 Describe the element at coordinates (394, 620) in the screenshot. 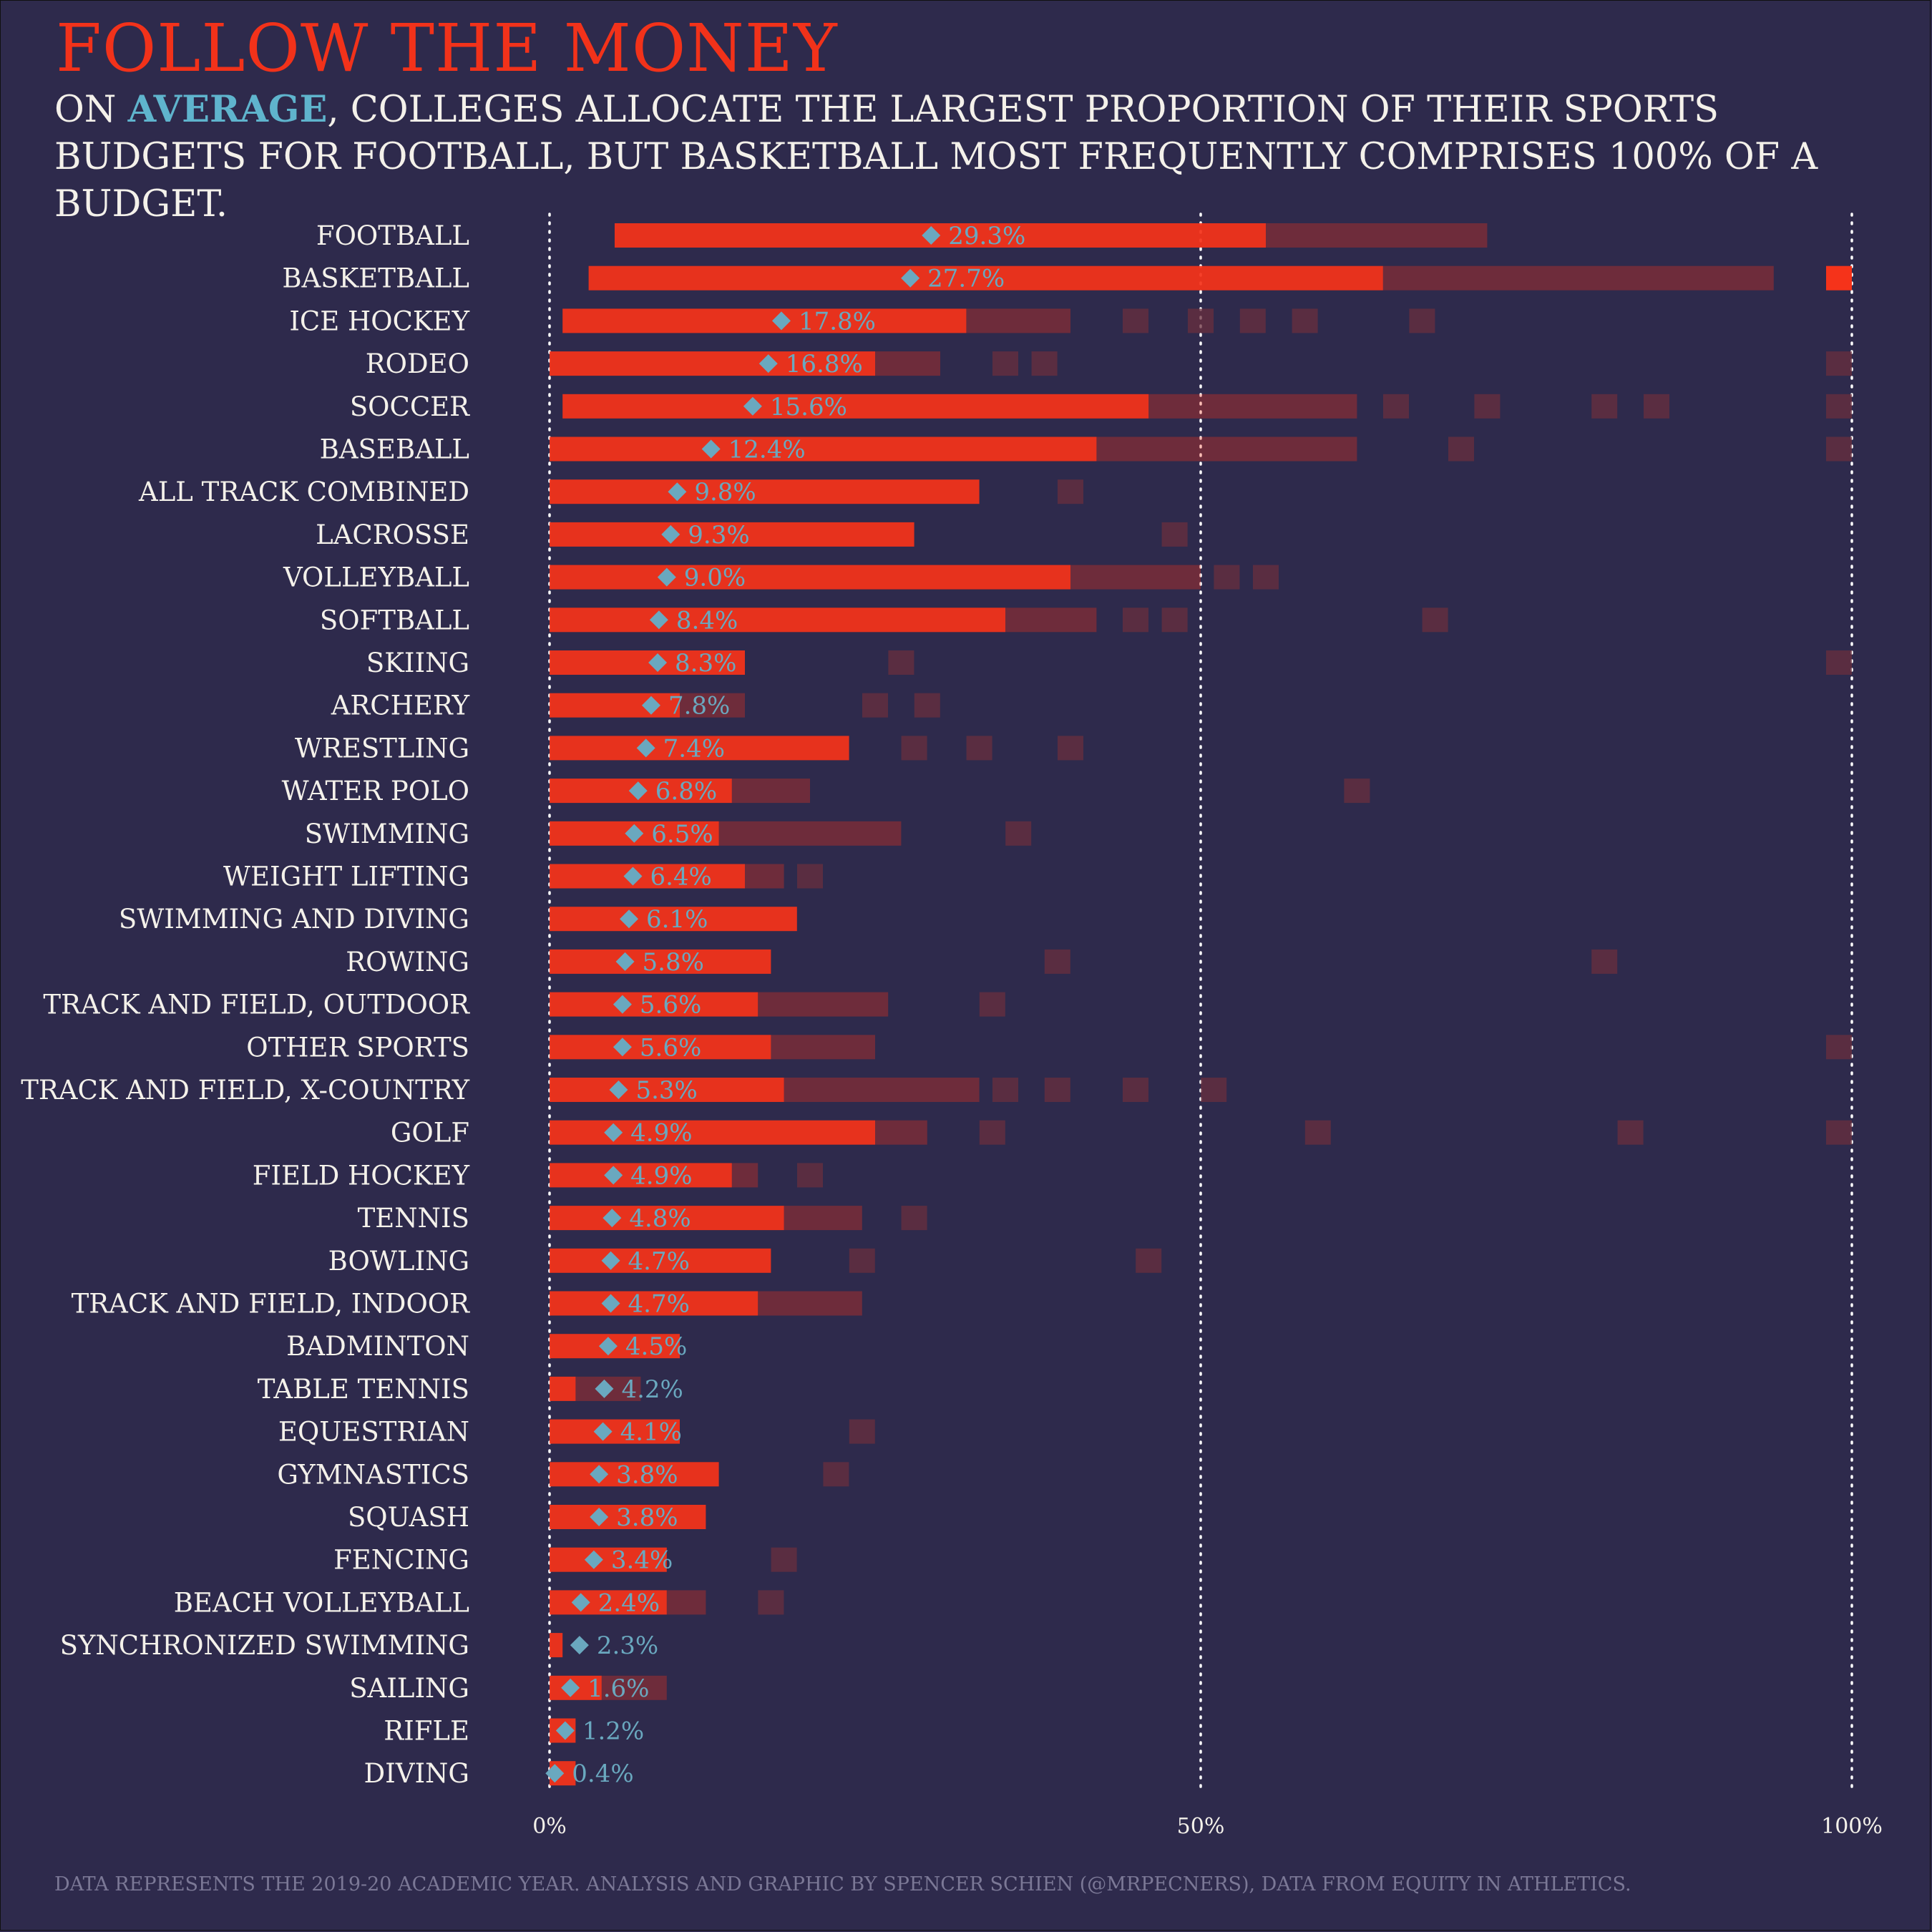

I see `category-label: SOFTBALL` at that location.